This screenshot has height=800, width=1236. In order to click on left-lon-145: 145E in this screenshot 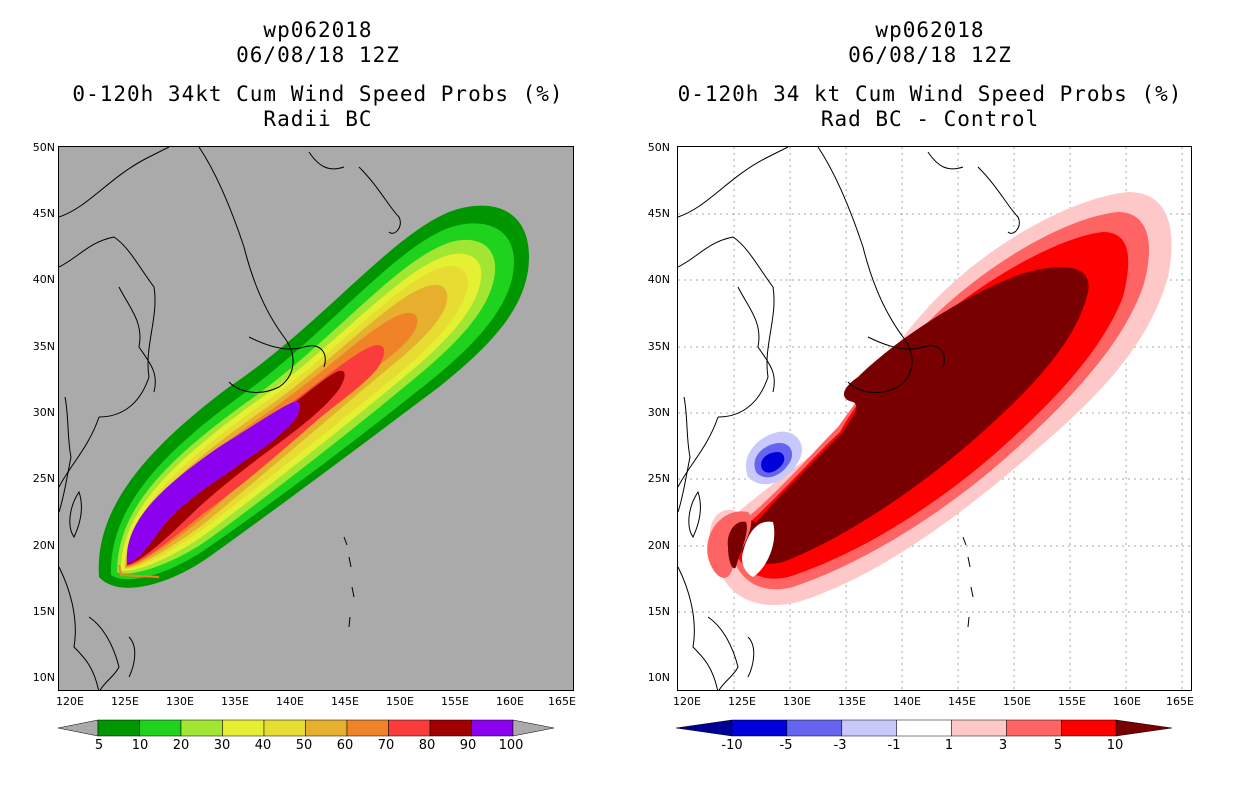, I will do `click(345, 701)`.